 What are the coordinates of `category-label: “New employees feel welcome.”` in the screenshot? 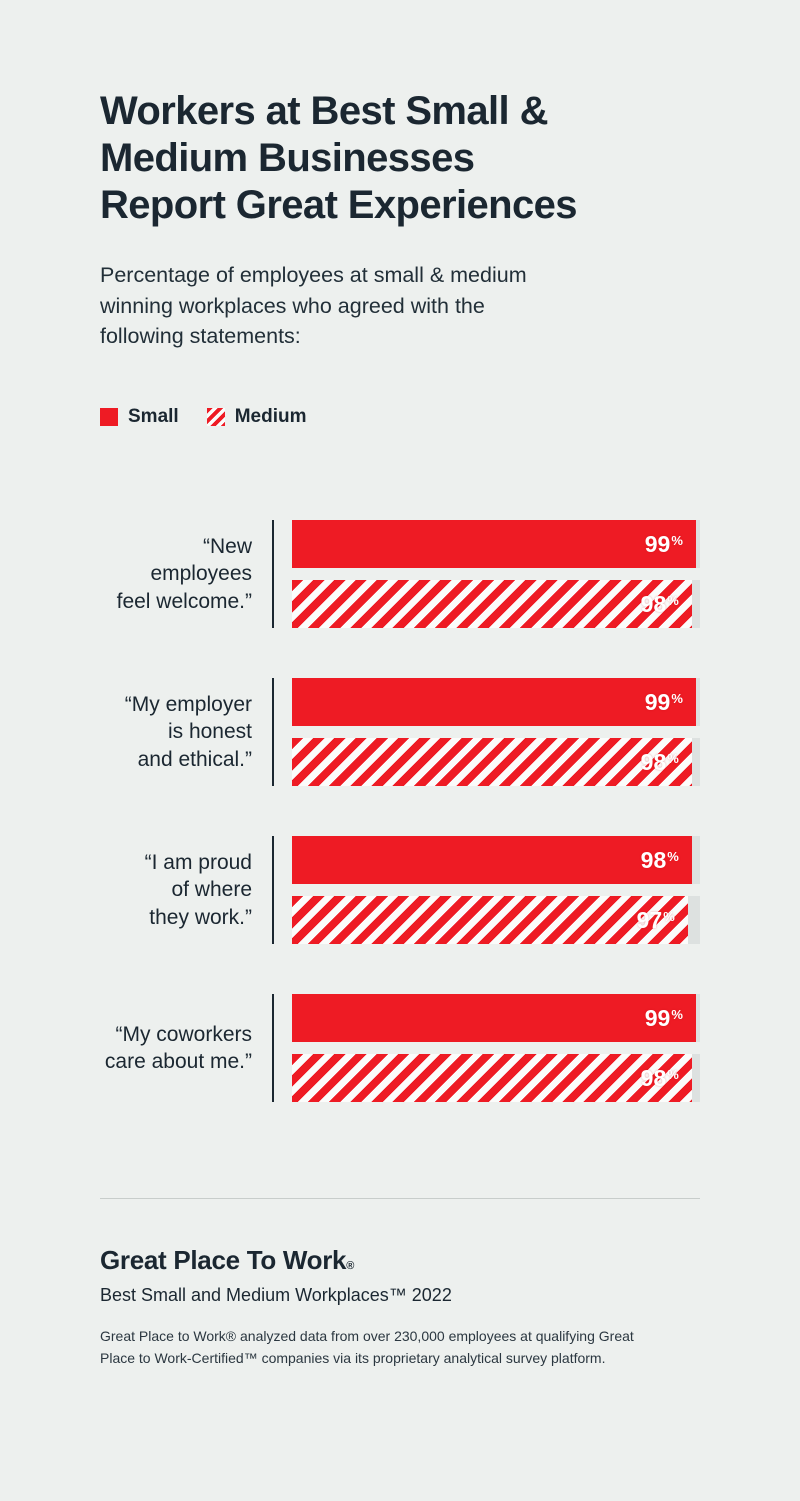 It's located at (184, 574).